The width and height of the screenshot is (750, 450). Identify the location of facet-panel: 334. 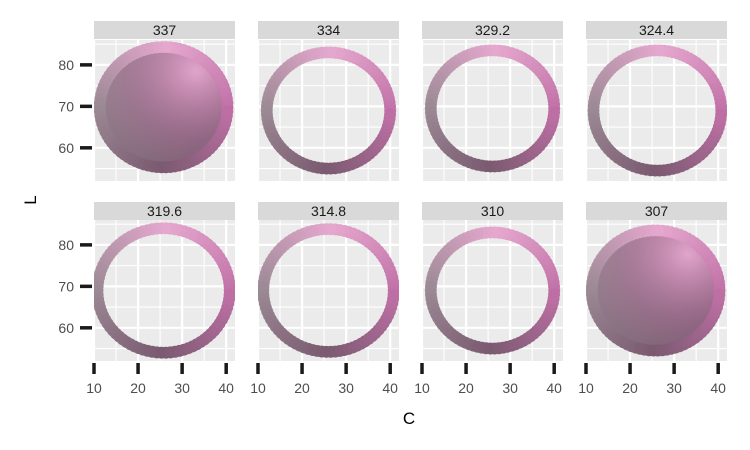
(328, 101).